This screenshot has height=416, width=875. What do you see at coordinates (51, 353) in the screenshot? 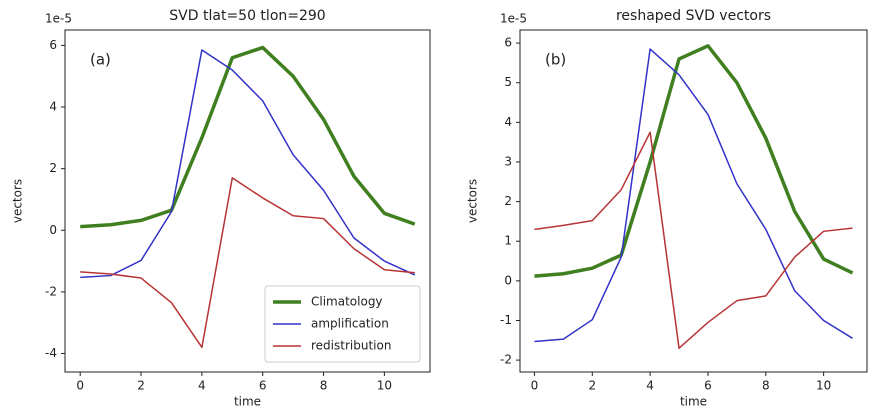
I see `y-tick-label: -4` at bounding box center [51, 353].